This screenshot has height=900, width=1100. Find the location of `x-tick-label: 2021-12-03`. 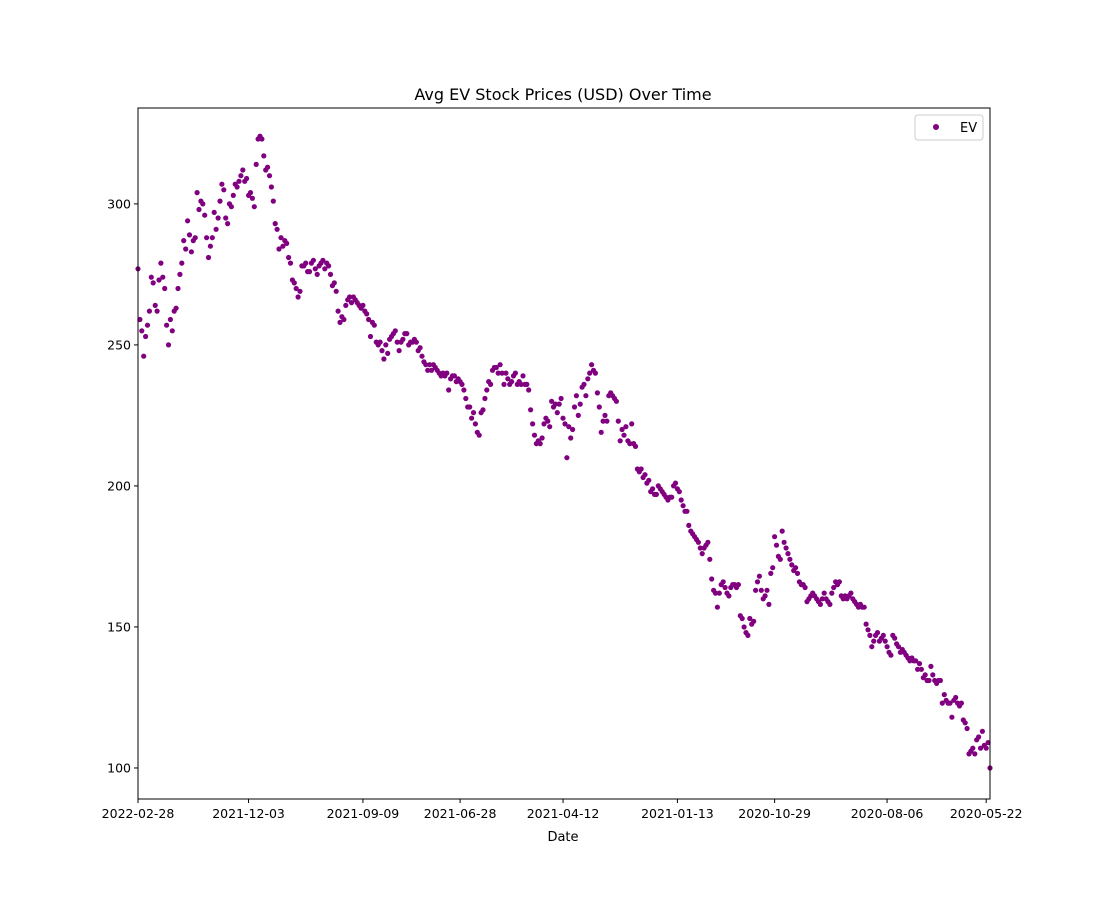

x-tick-label: 2021-12-03 is located at coordinates (248, 813).